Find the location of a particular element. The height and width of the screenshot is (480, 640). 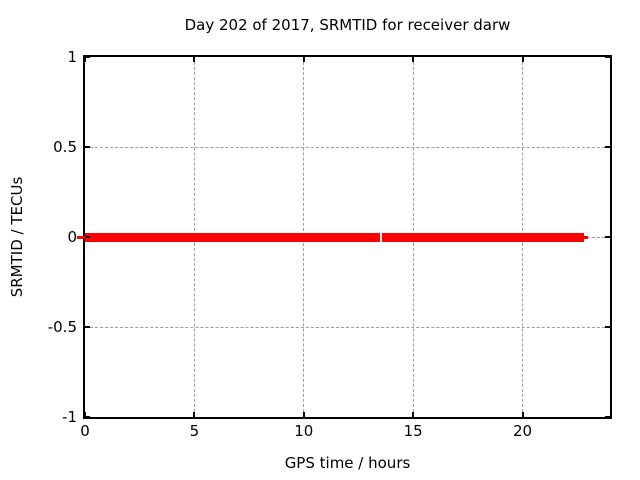

x-tick-label: 10 is located at coordinates (304, 431).